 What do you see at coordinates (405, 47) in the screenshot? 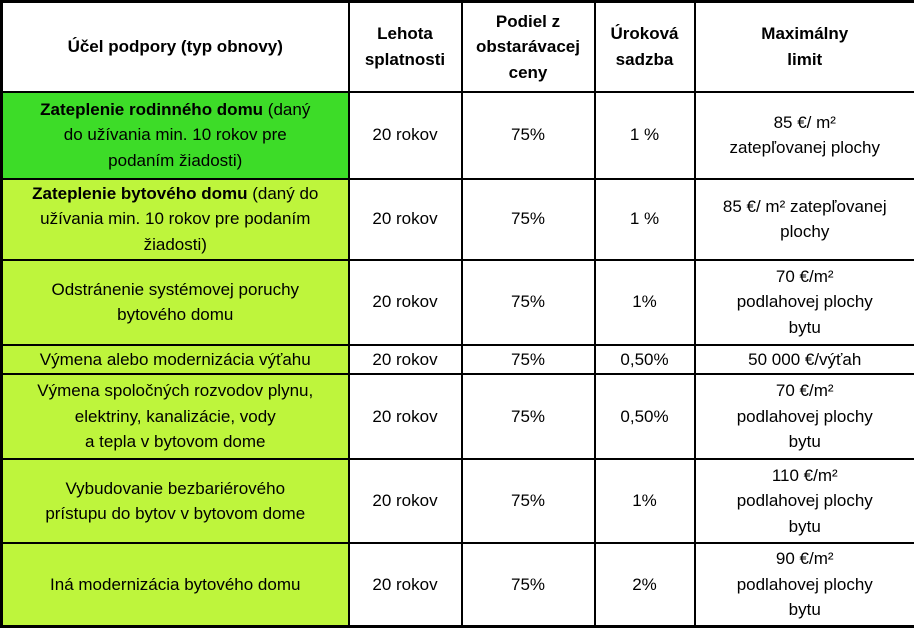
I see `header-maturity: Lehota splatnosti` at bounding box center [405, 47].